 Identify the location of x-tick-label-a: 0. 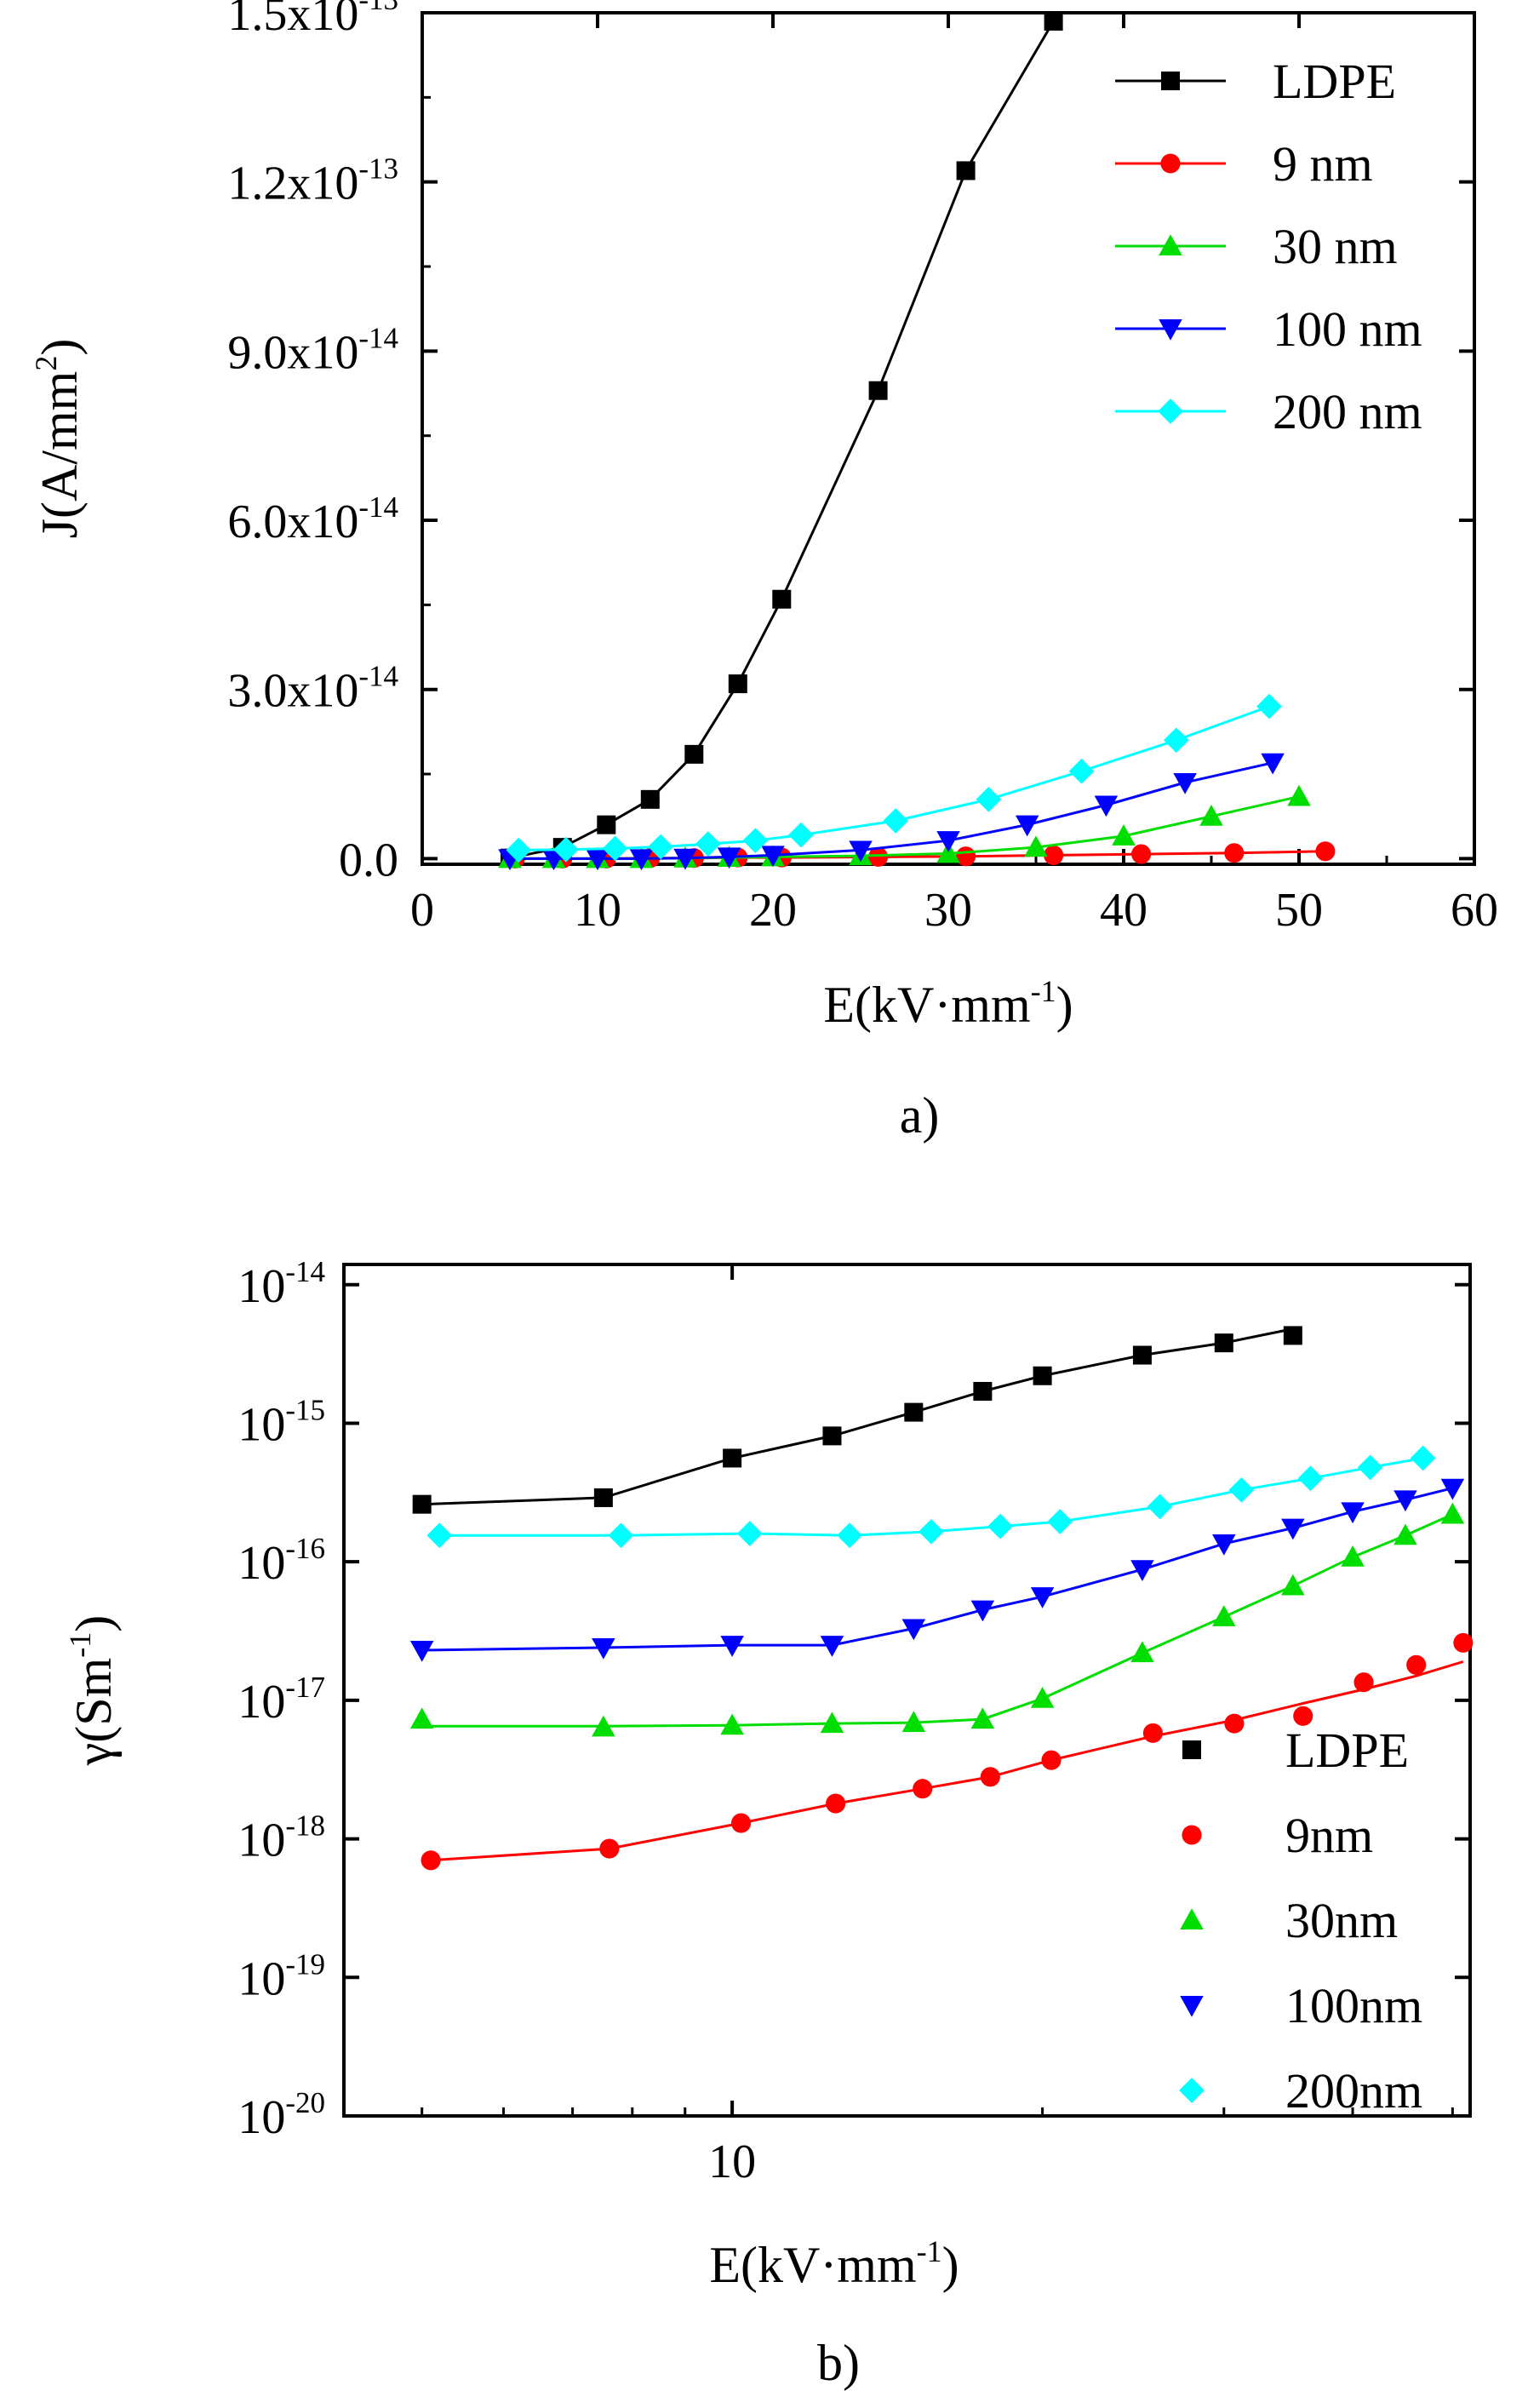
(422, 911).